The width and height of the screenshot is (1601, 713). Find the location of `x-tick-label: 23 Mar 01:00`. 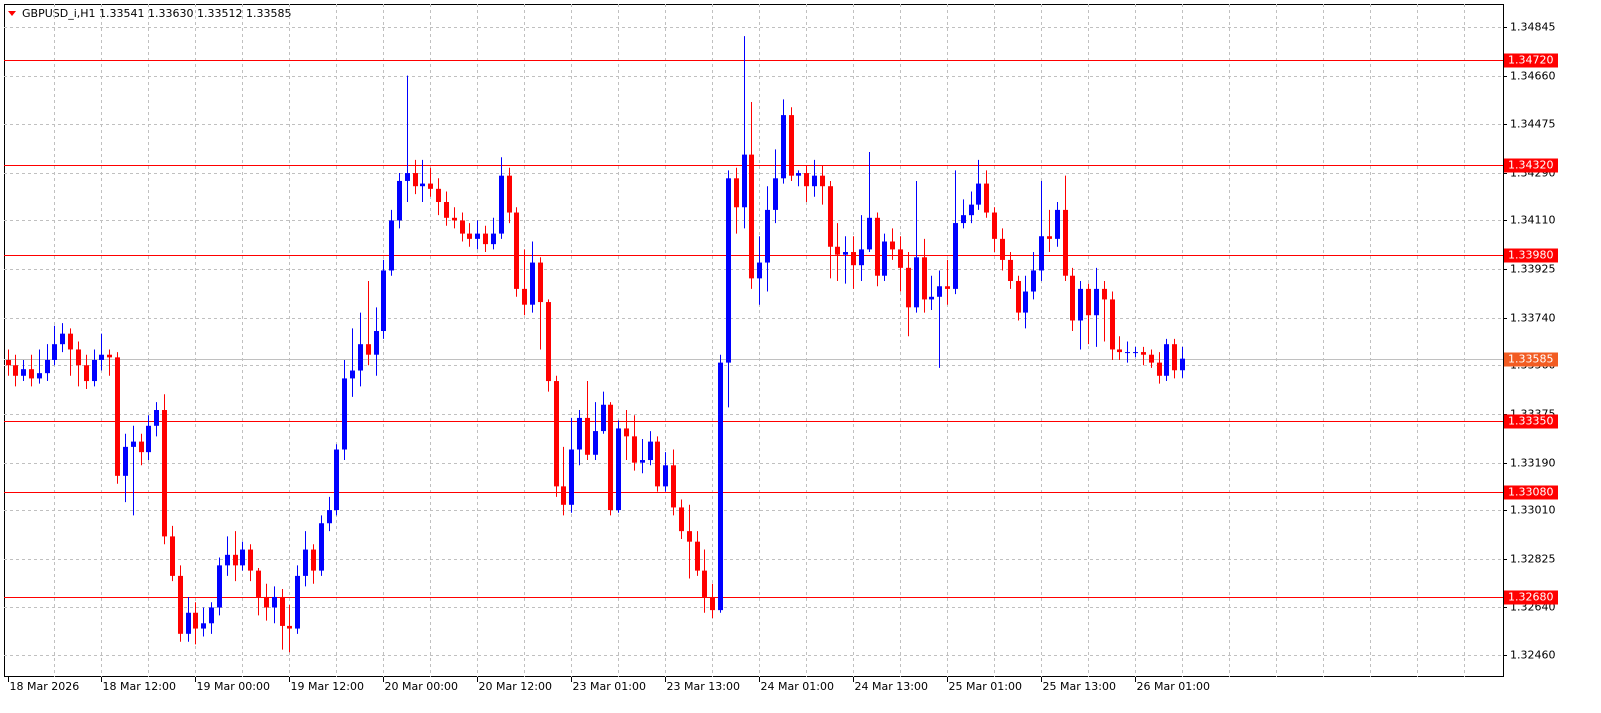

x-tick-label: 23 Mar 01:00 is located at coordinates (609, 686).